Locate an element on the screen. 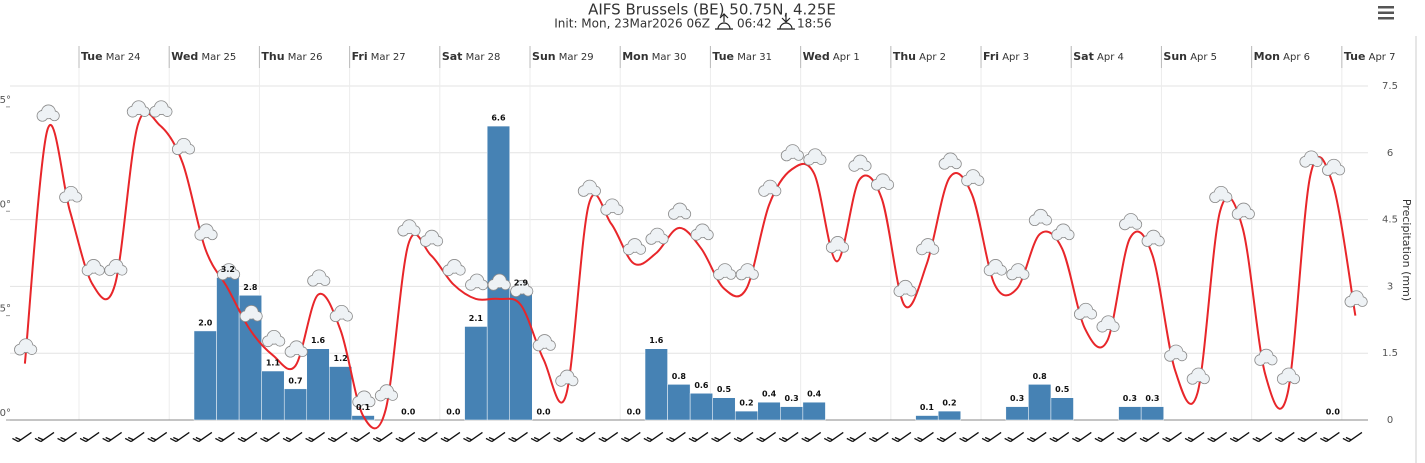  chart-title: AIFS Brussels (BE) 50.75N, 4.25E is located at coordinates (712, 10).